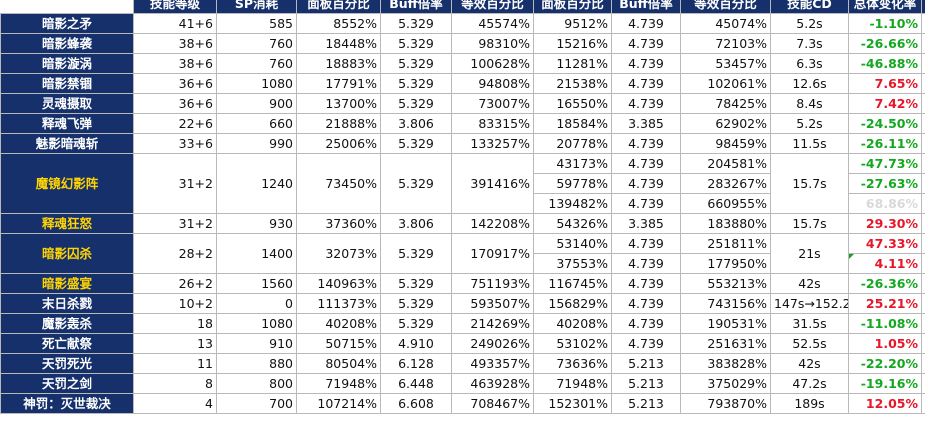  Describe the element at coordinates (492, 383) in the screenshot. I see `equiv-cell: 463928%` at that location.